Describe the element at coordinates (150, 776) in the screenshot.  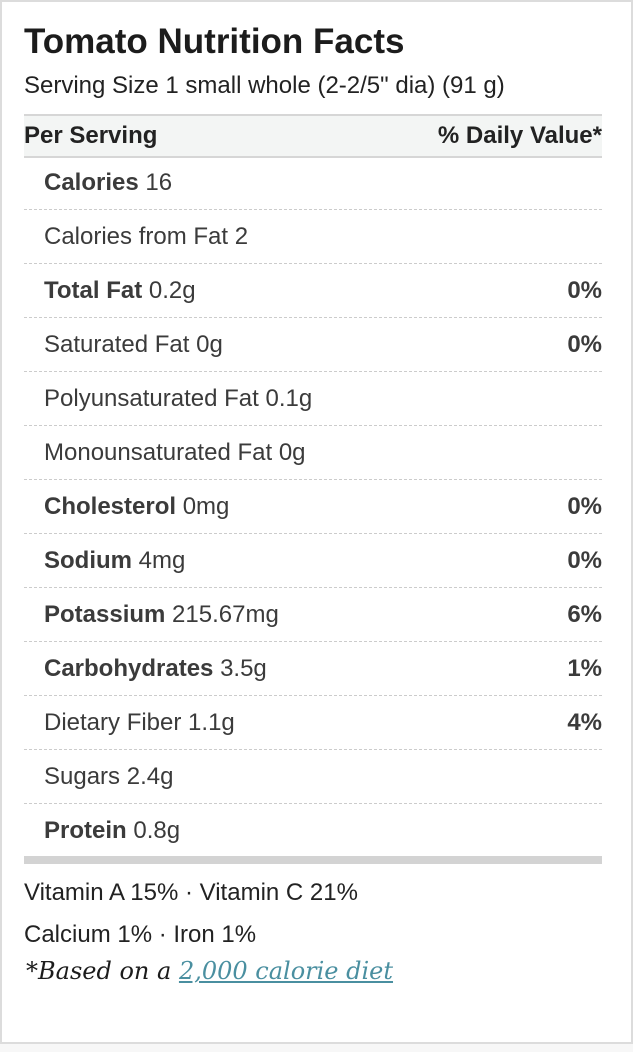
I see `nutrient-amount: 2.4g` at that location.